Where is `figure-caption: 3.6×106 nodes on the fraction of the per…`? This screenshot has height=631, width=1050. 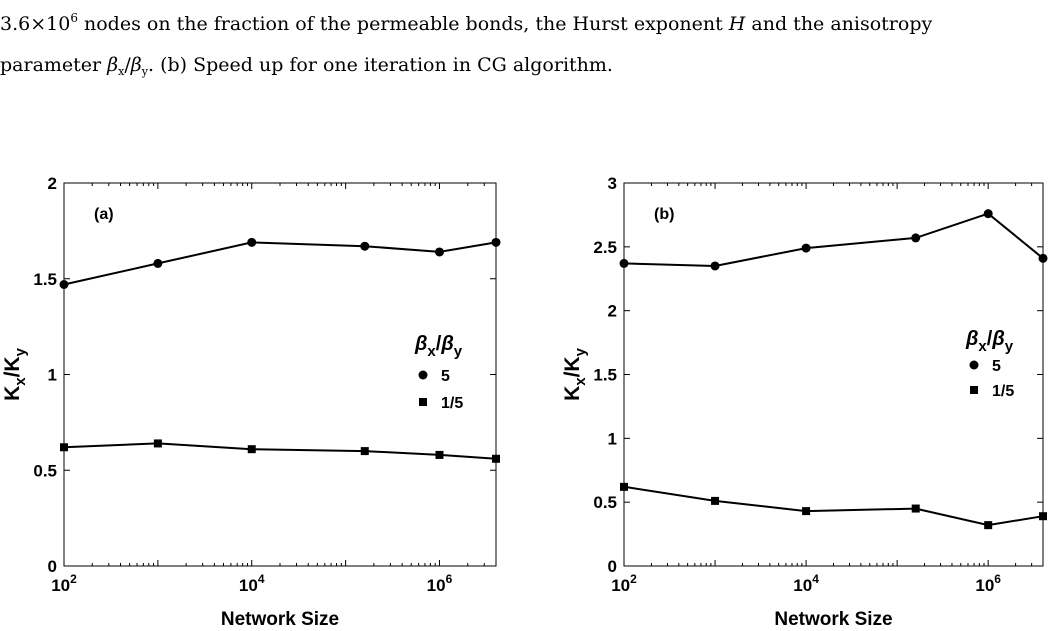 figure-caption: 3.6×106 nodes on the fraction of the per… is located at coordinates (525, 45).